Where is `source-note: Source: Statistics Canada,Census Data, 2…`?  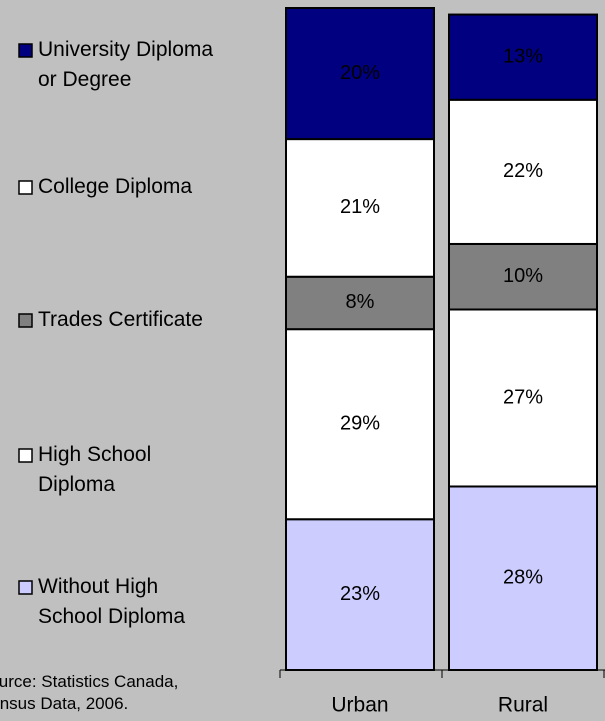 source-note: Source: Statistics Canada,Census Data, 2… is located at coordinates (89, 692).